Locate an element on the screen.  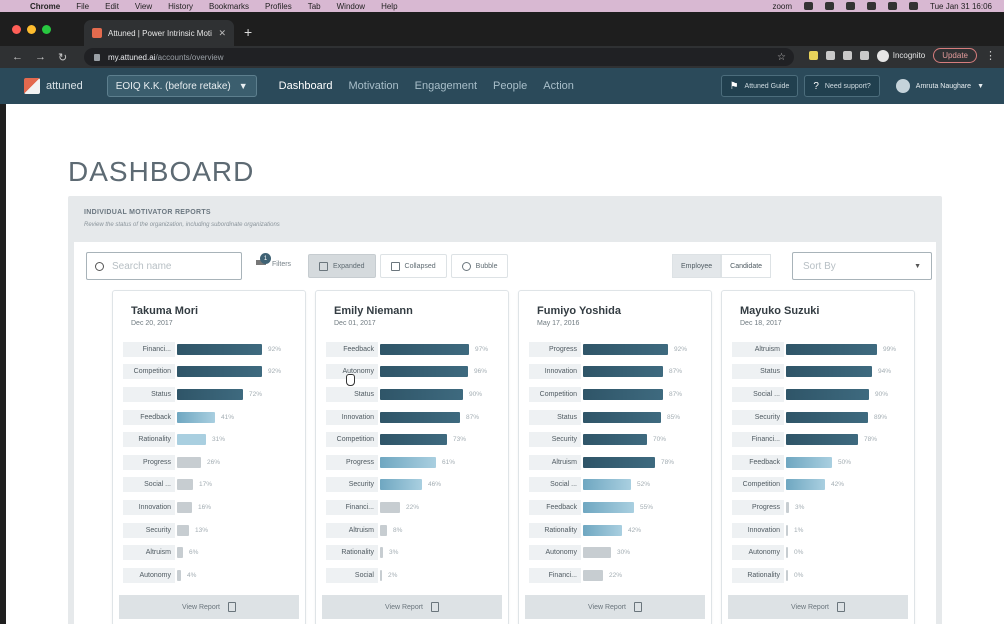
wifi-icon is located at coordinates (872, 6).